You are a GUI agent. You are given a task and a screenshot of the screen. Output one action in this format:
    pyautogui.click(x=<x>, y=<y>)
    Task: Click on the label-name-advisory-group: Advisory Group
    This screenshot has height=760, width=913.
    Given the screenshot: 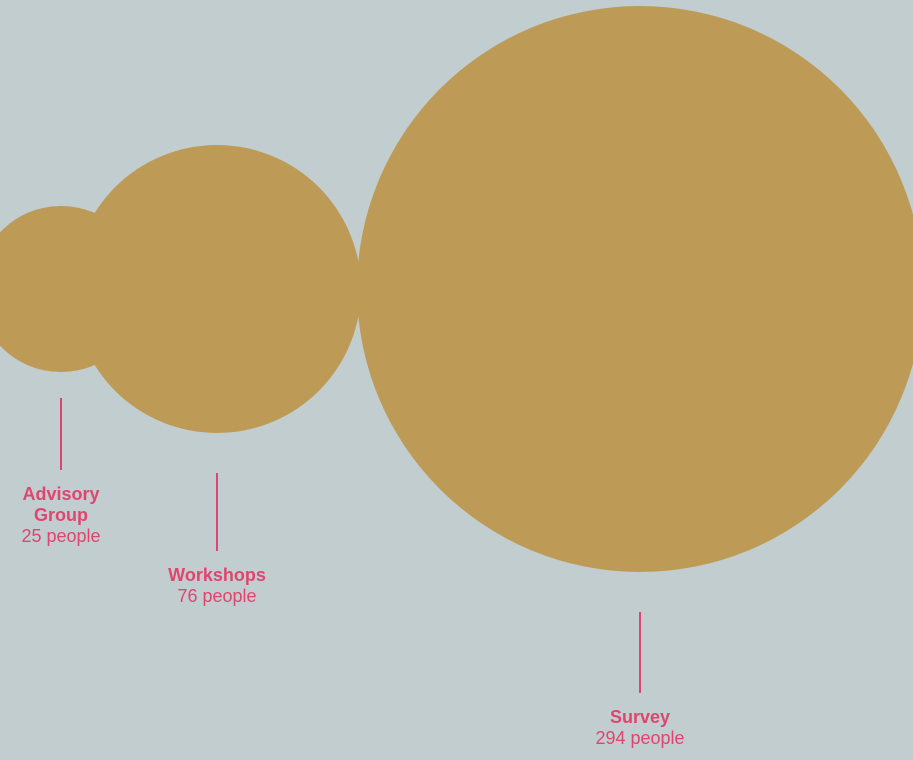 What is the action you would take?
    pyautogui.click(x=61, y=504)
    